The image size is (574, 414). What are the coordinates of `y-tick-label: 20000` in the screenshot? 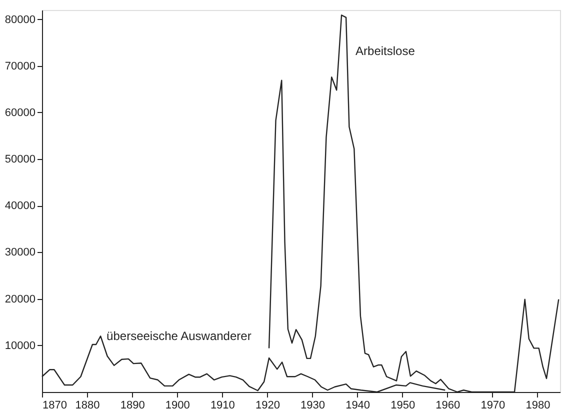 It's located at (20, 299).